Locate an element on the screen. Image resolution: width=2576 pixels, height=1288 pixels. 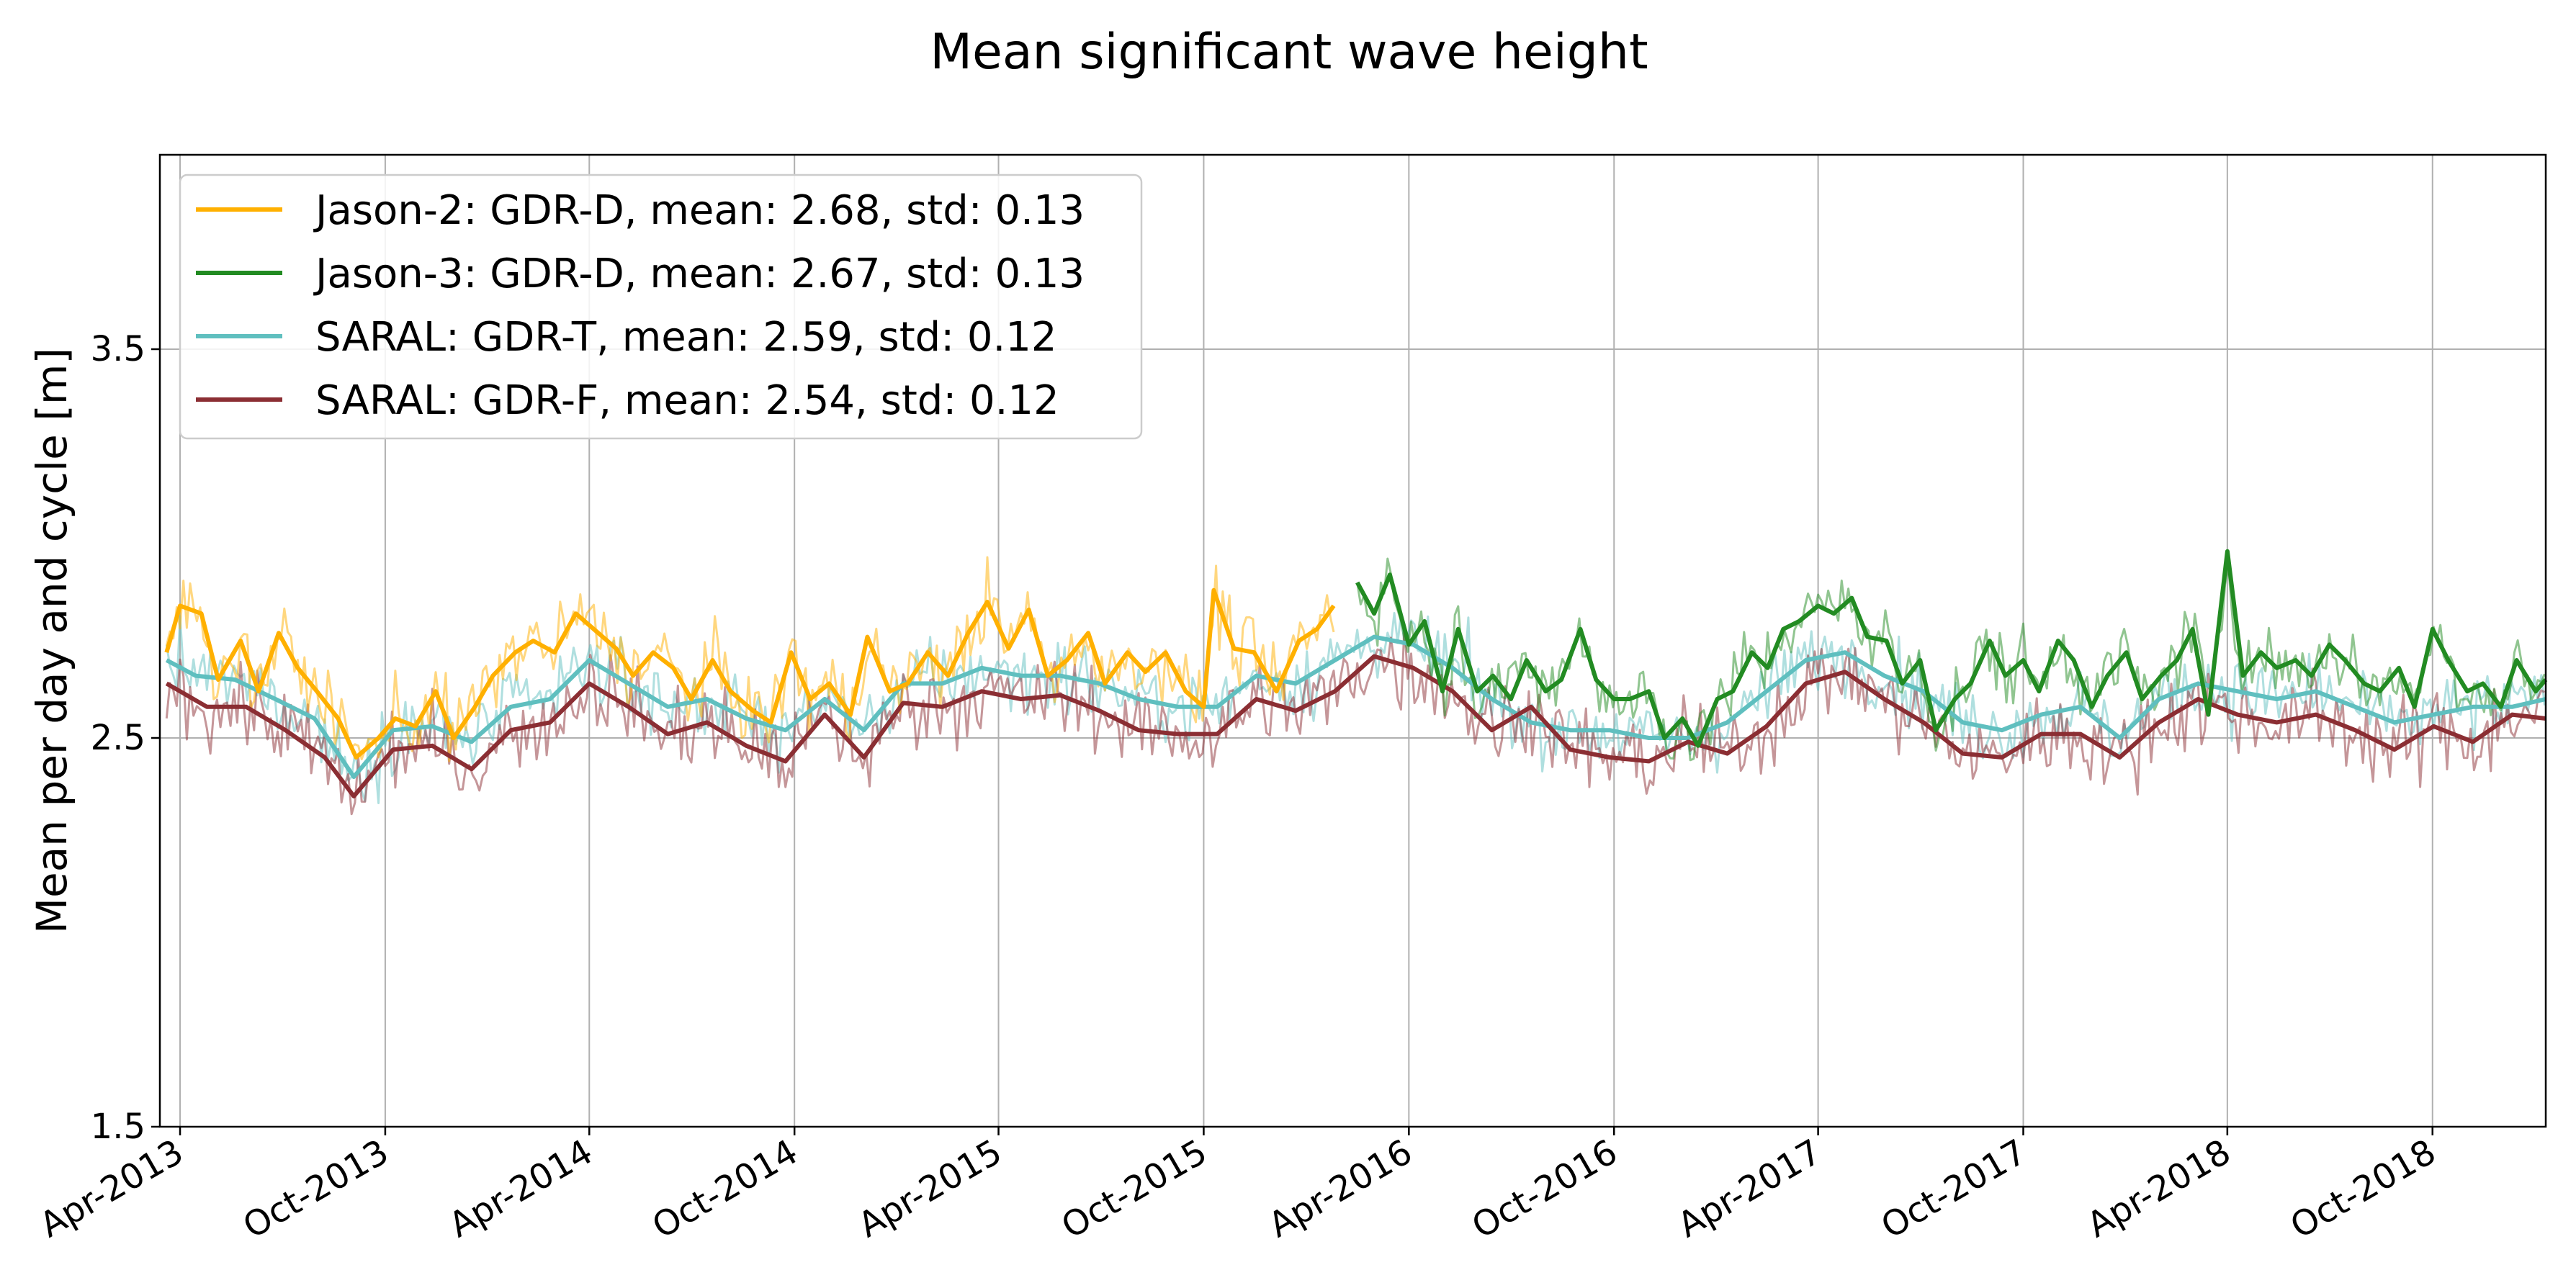
legend-label: Jason-2: GDR-D, mean: 2.68, std: 0.13 is located at coordinates (699, 210).